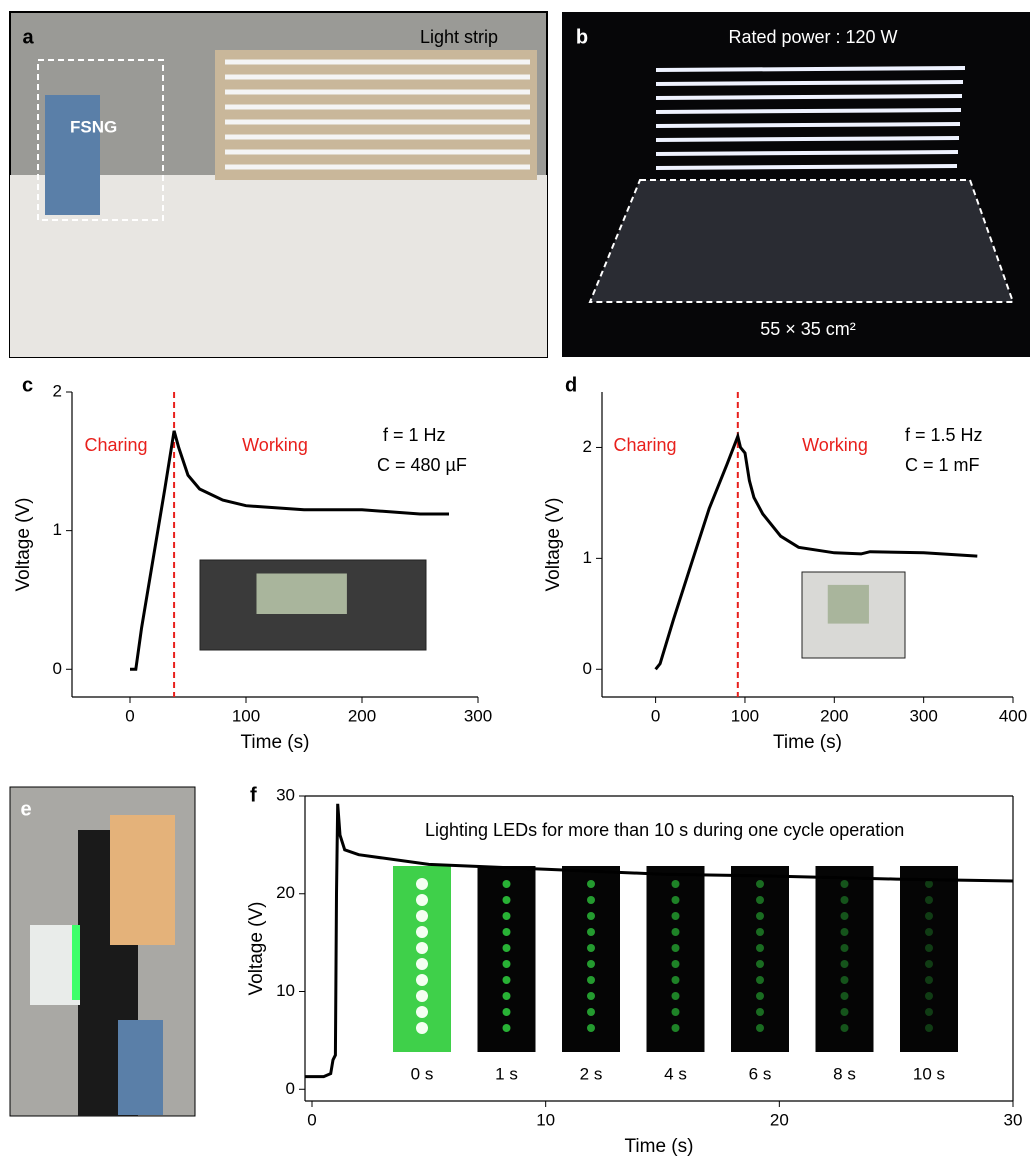 The image size is (1030, 1161). I want to click on photo-e-wires, so click(140, 1067).